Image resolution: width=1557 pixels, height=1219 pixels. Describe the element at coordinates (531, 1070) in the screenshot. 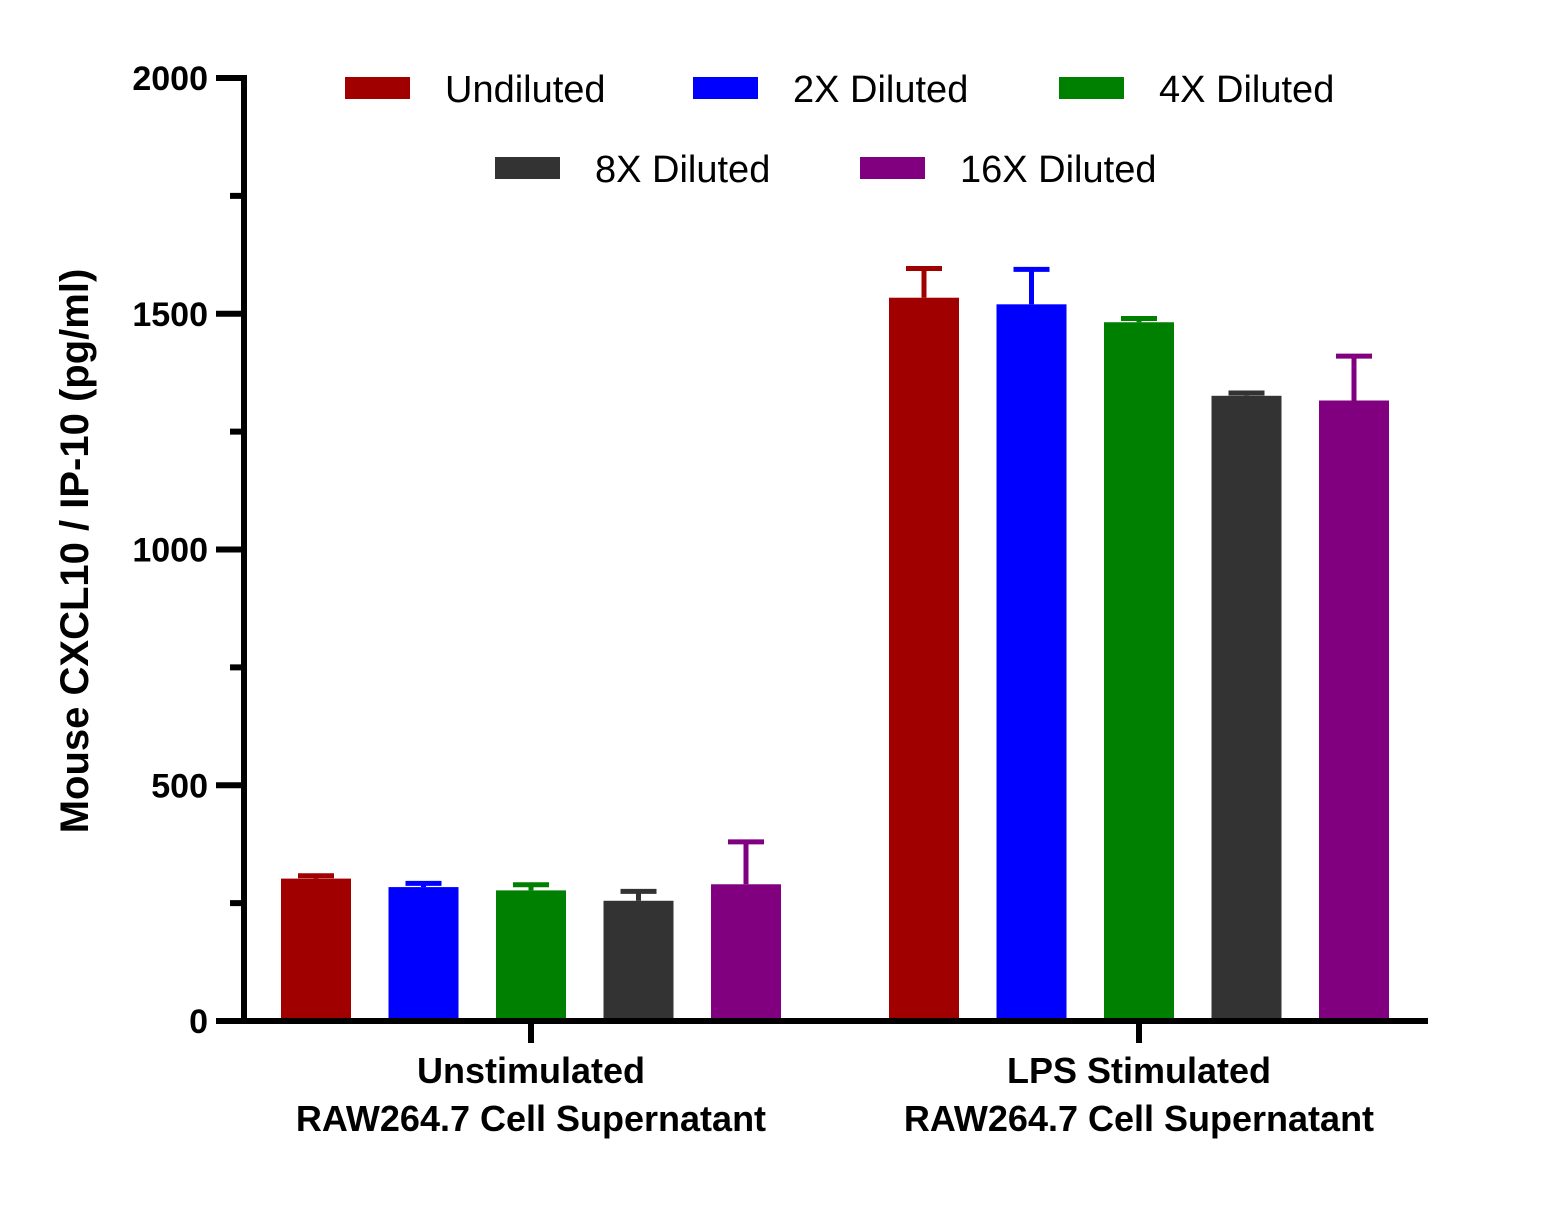

I see `x-category-label: Unstimulated` at that location.